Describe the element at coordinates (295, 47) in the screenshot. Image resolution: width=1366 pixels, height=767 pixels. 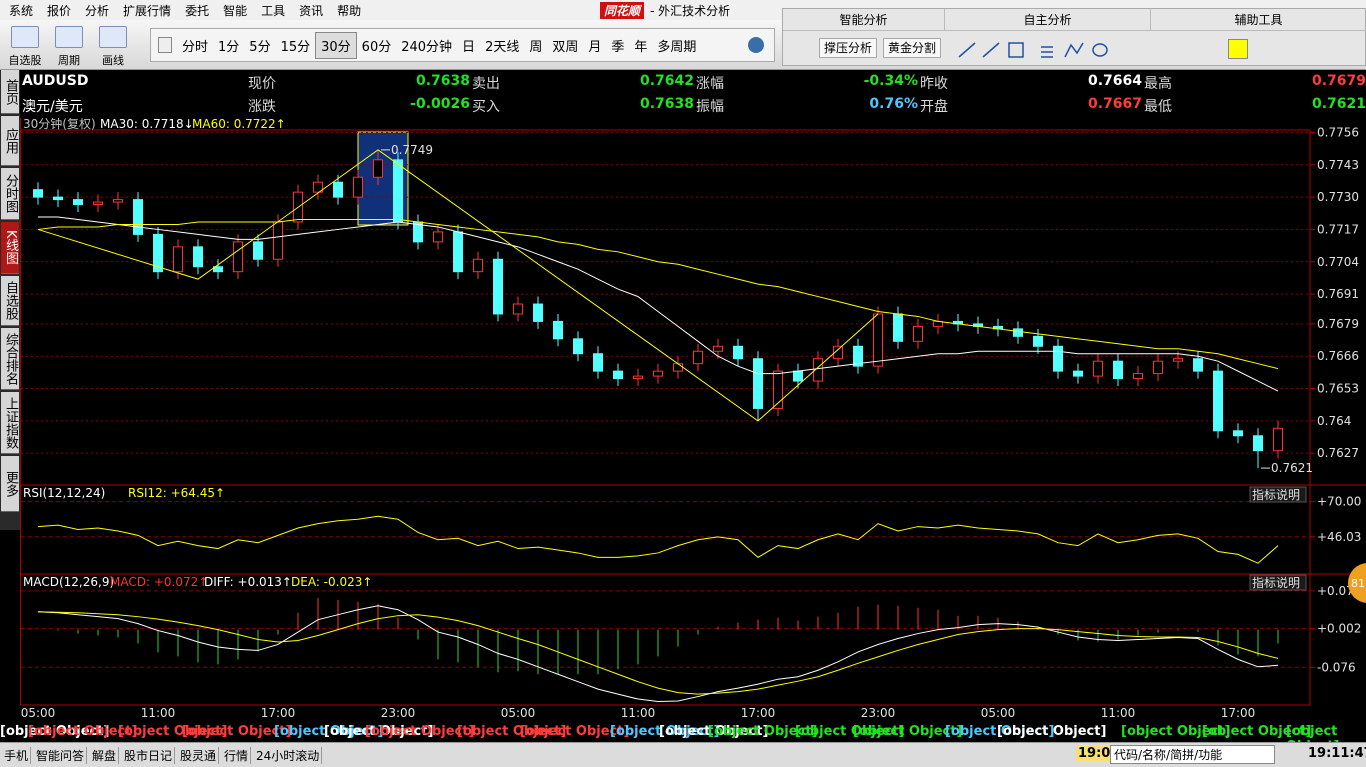
I see `period-button: 15分` at that location.